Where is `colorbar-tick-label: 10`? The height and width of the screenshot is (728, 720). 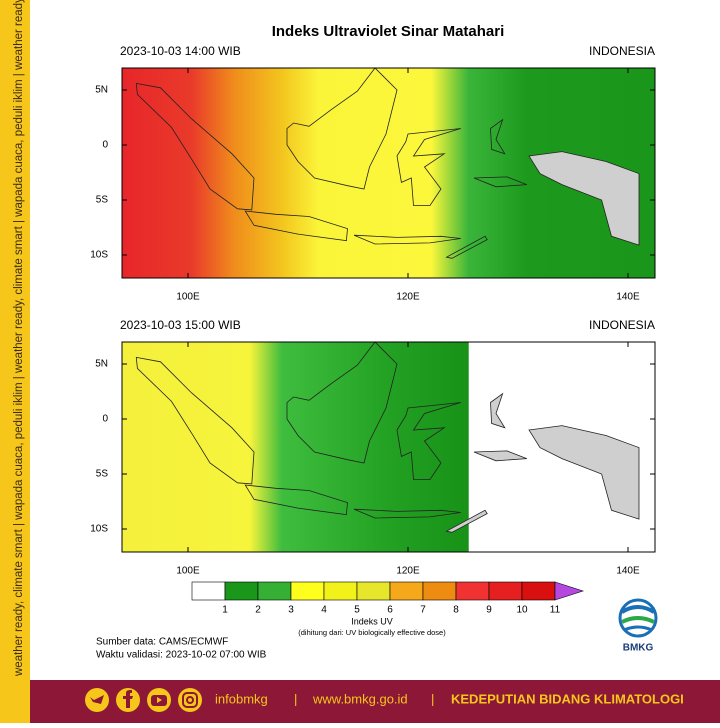
colorbar-tick-label: 10 is located at coordinates (522, 610).